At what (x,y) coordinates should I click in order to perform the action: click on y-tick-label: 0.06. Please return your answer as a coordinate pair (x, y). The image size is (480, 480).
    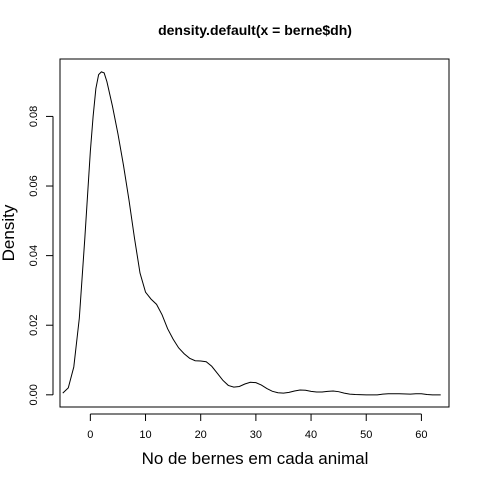
    Looking at the image, I should click on (34, 185).